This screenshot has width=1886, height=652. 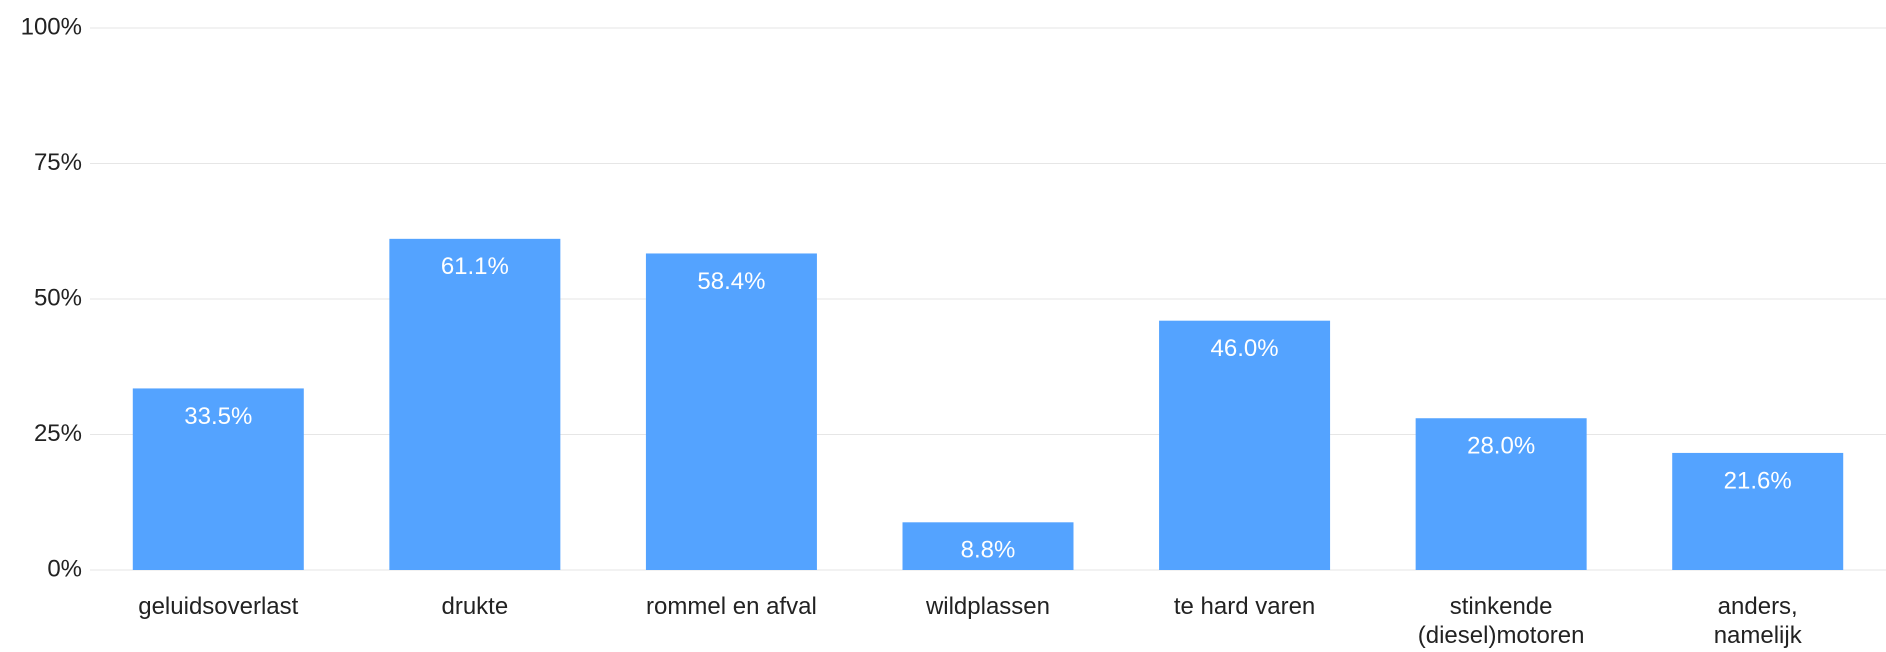 I want to click on x-tick-label: anders, namelijk, so click(x=1757, y=621).